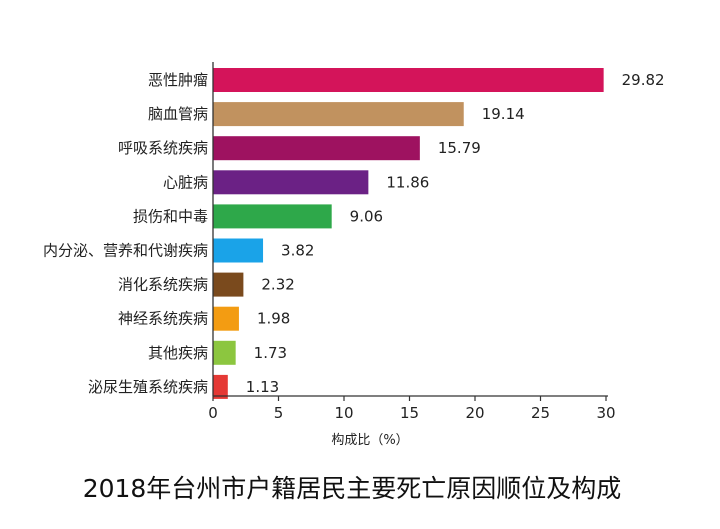 The width and height of the screenshot is (720, 529). What do you see at coordinates (163, 319) in the screenshot?
I see `category-label: 神经系统疾病` at bounding box center [163, 319].